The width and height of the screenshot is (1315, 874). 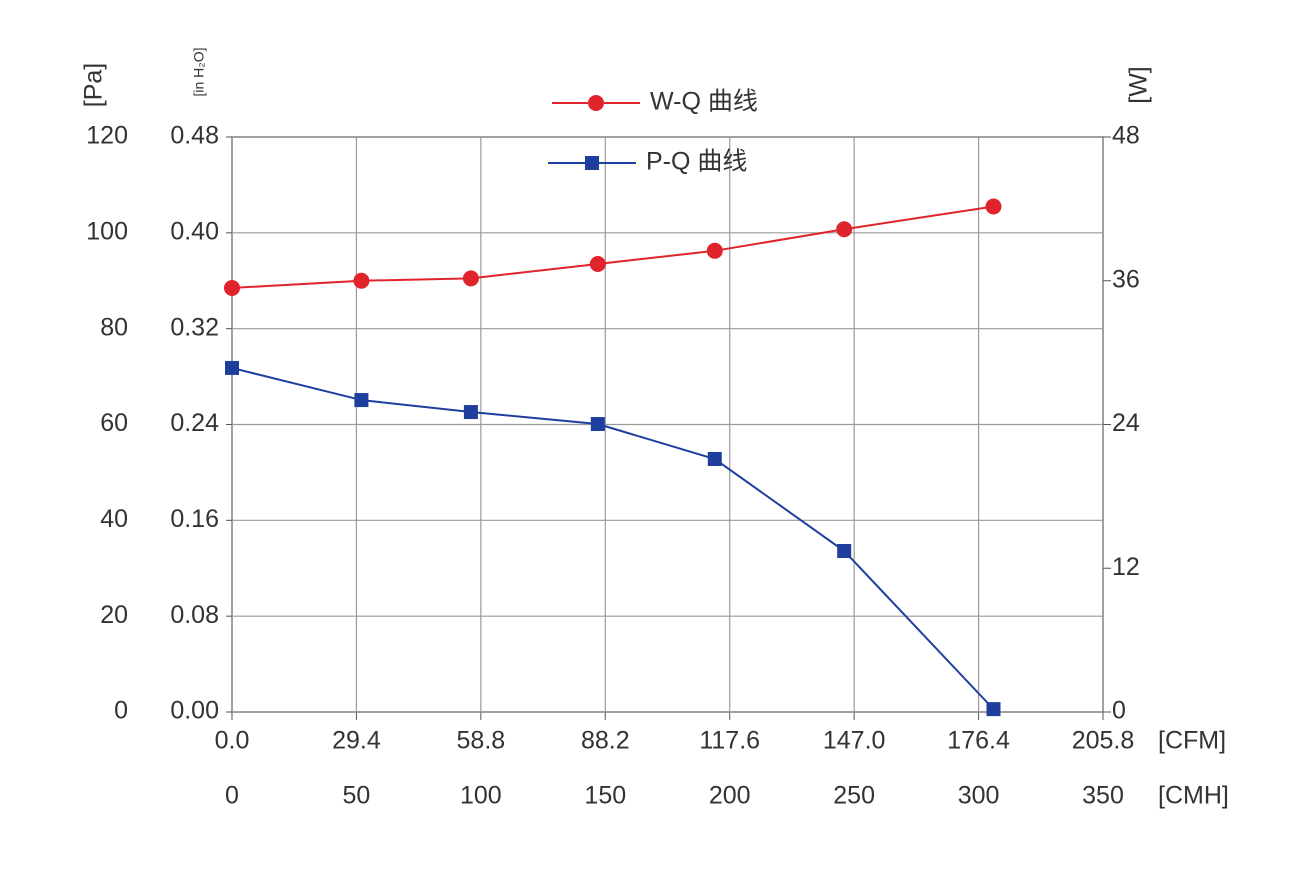 I want to click on x-tick-label: 150, so click(x=605, y=796).